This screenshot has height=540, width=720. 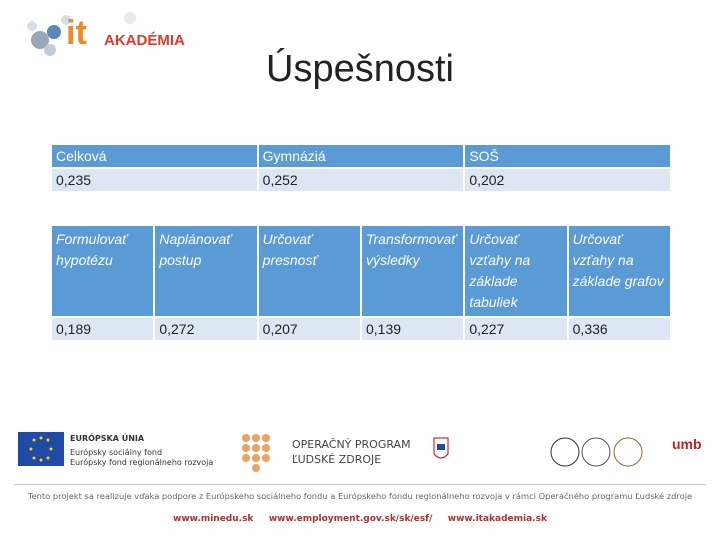 What do you see at coordinates (154, 180) in the screenshot?
I see `data-cell: 0,235` at bounding box center [154, 180].